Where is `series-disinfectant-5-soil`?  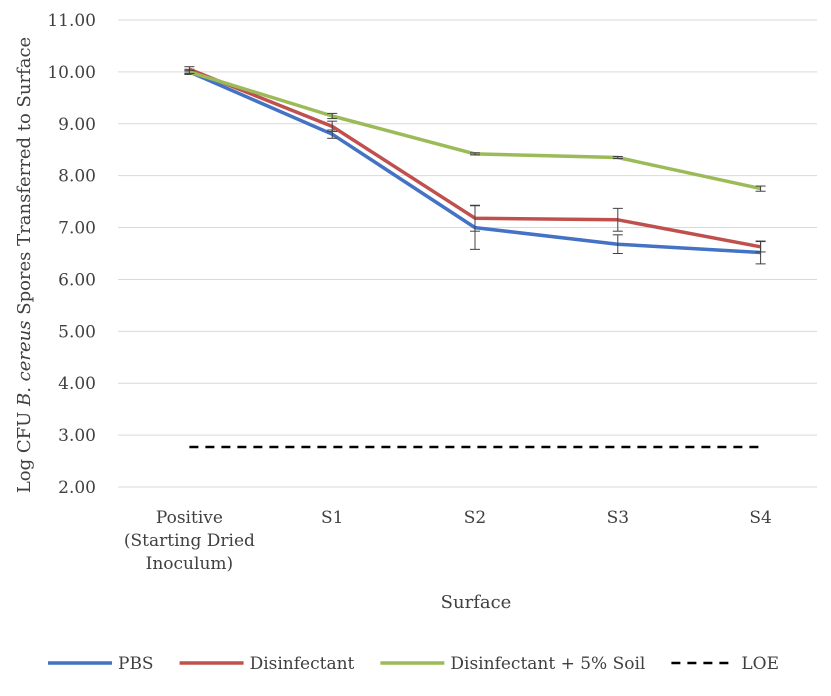 series-disinfectant-5-soil is located at coordinates (475, 130).